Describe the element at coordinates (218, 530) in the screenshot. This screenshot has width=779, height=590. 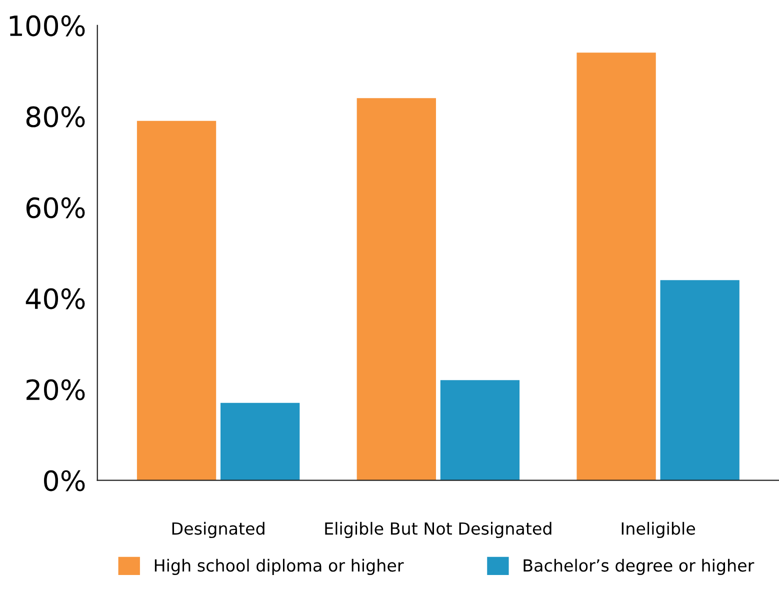
I see `x-tick-label: Designated` at that location.